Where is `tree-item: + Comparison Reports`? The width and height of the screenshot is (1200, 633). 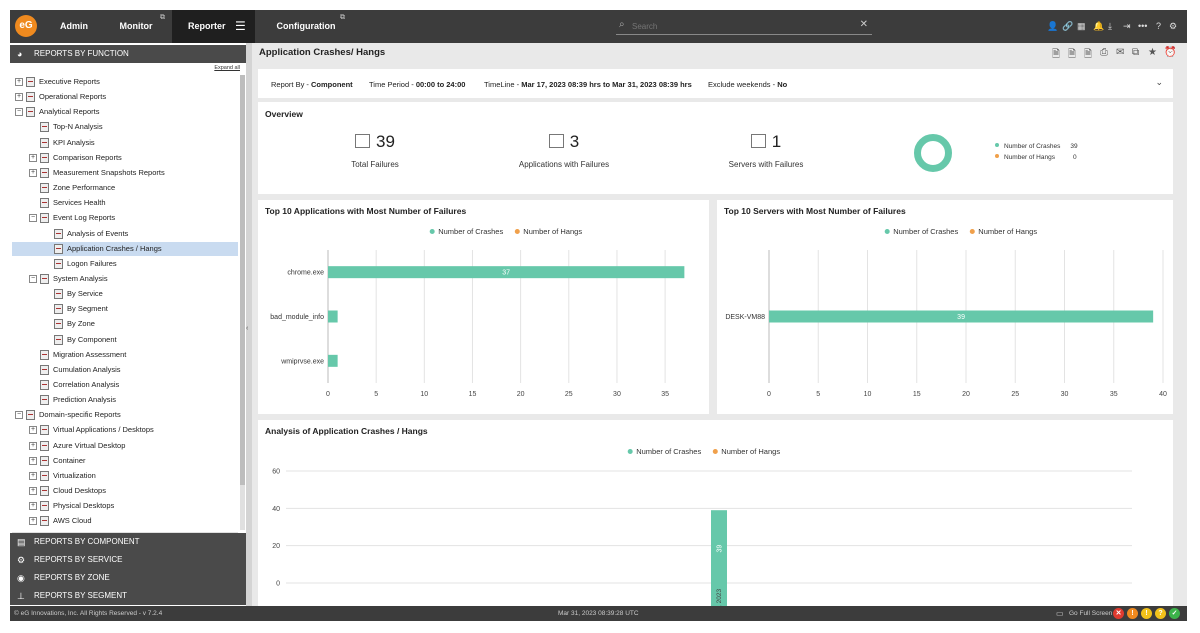
tree-item: + Comparison Reports is located at coordinates (125, 158).